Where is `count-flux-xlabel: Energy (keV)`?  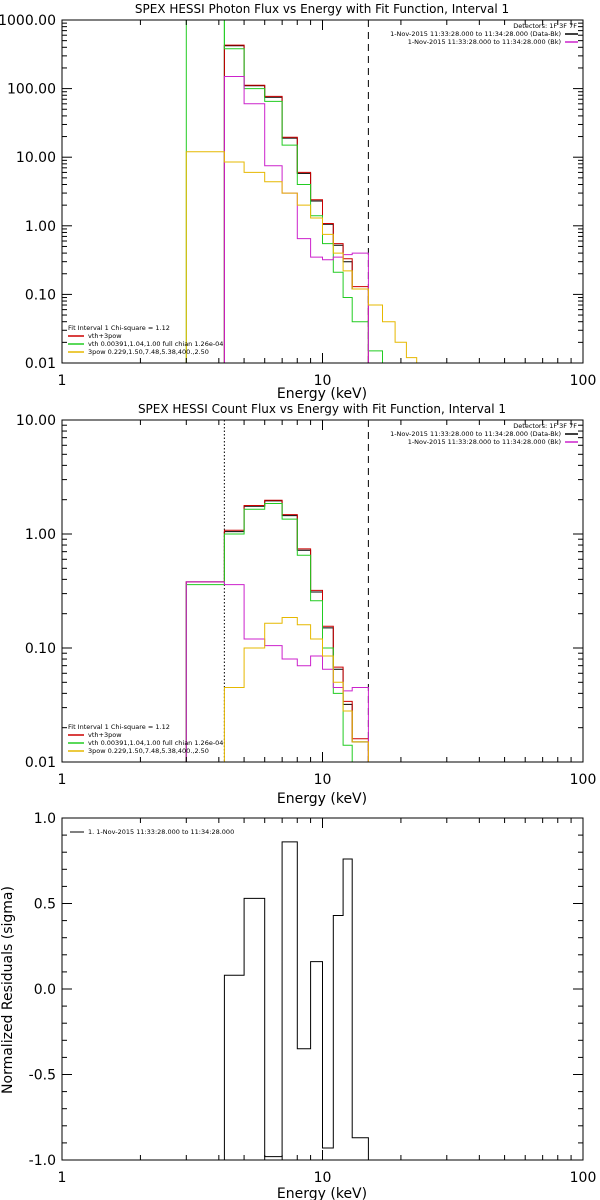 count-flux-xlabel: Energy (keV) is located at coordinates (322, 799).